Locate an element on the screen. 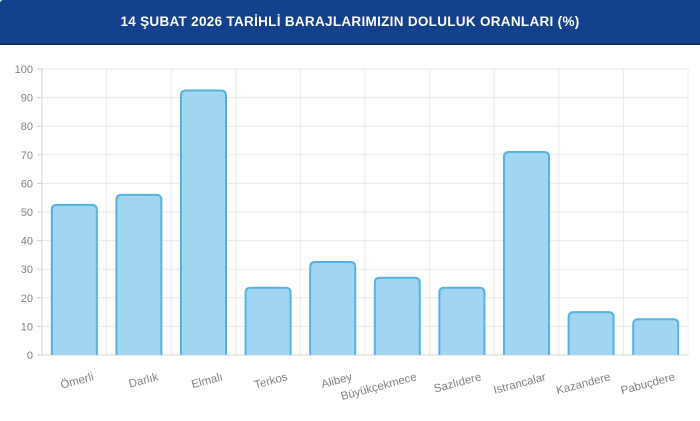  x-axis-label-8: Kazandere is located at coordinates (583, 384).